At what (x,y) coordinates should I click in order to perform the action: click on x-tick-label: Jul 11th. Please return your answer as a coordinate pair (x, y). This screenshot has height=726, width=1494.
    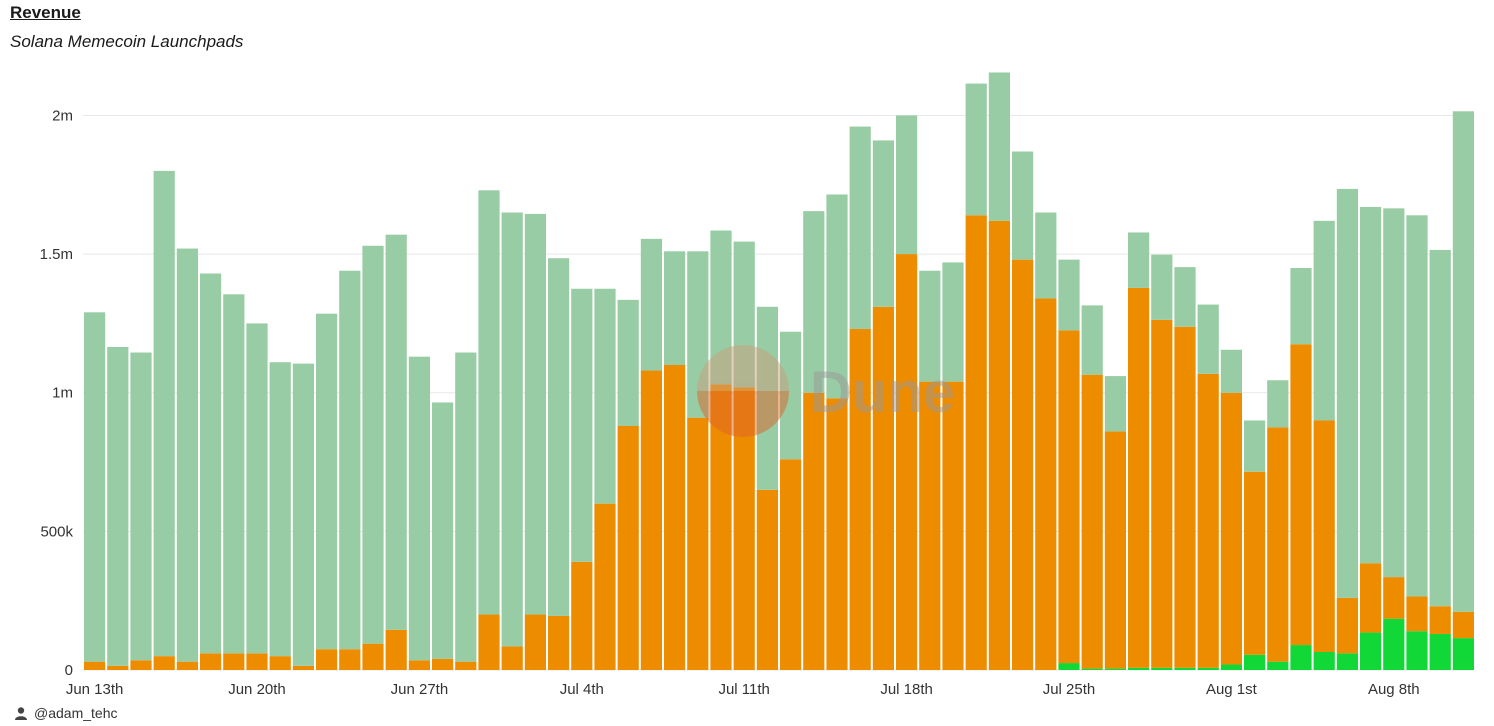
    Looking at the image, I should click on (743, 689).